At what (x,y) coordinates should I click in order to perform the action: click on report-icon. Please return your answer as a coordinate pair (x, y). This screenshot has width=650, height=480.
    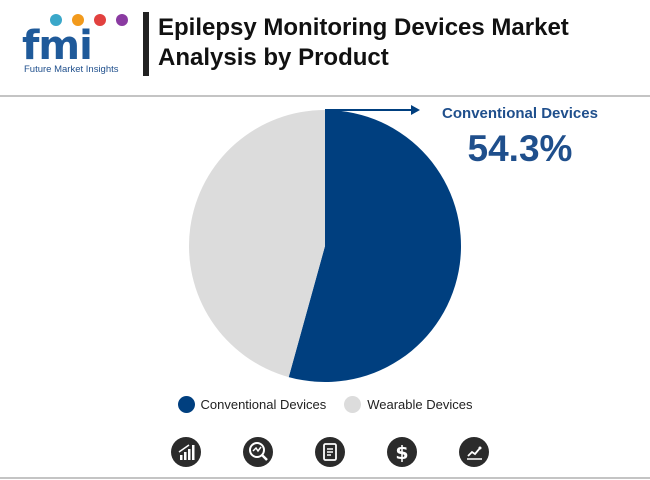
    Looking at the image, I should click on (330, 452).